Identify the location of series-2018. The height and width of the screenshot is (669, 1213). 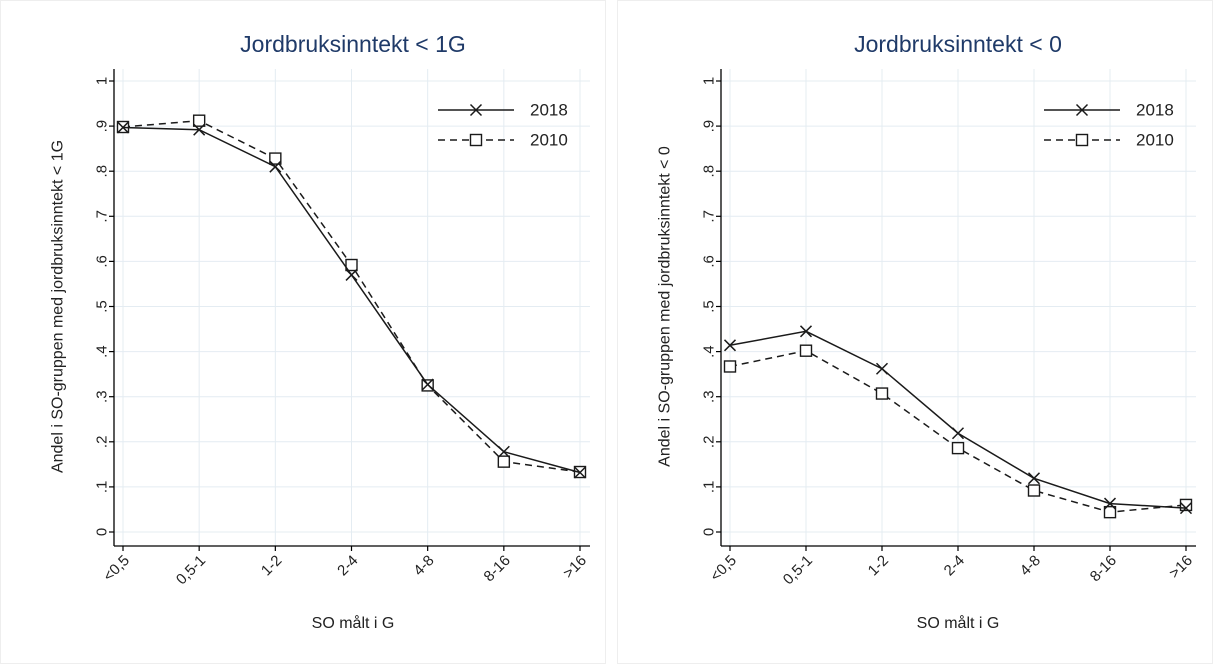
(958, 420).